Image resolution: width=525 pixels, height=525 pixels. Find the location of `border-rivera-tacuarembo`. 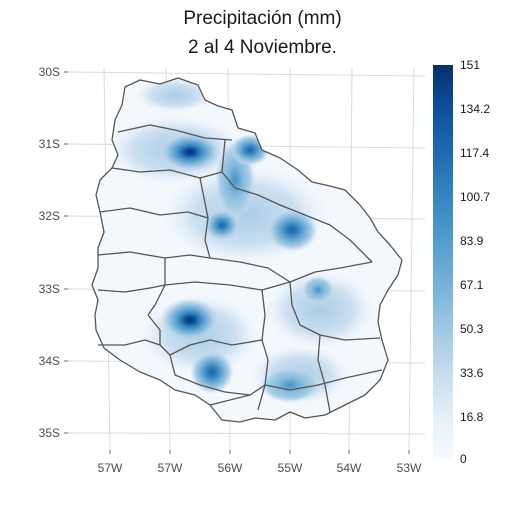

border-rivera-tacuarembo is located at coordinates (263, 193).